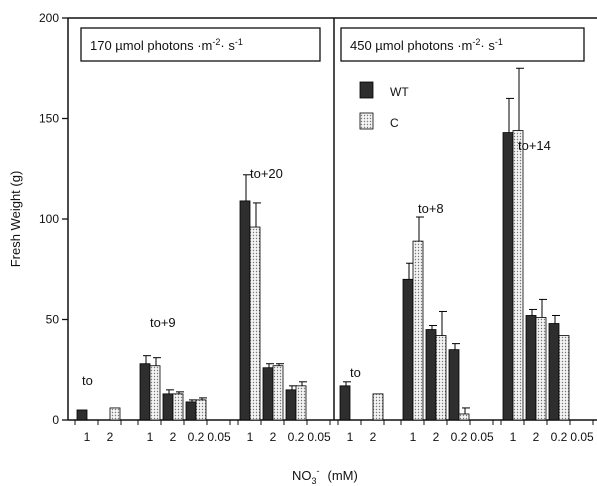  I want to click on panel-title-2-sup2: -1, so click(499, 42).